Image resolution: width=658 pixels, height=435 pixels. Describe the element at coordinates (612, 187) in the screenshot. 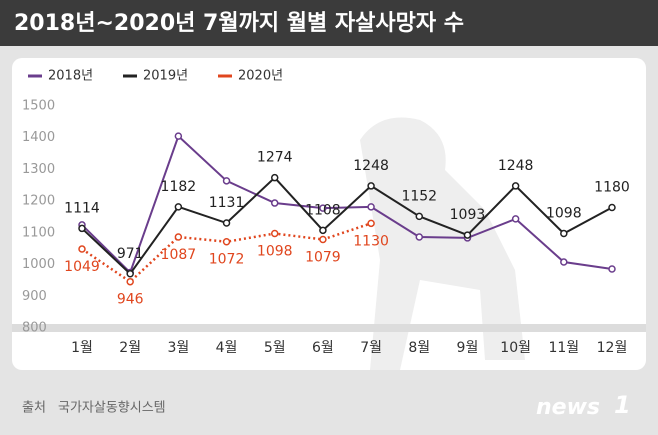

I see `data-label: 1180` at that location.